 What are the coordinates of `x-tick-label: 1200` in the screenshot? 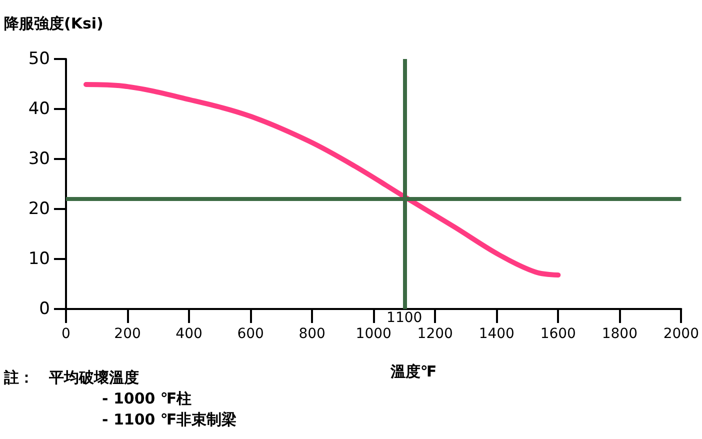 It's located at (435, 334).